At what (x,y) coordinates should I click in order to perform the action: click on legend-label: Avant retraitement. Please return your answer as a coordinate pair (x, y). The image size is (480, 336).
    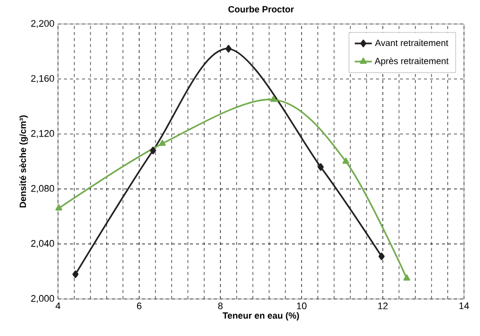
    Looking at the image, I should click on (411, 42).